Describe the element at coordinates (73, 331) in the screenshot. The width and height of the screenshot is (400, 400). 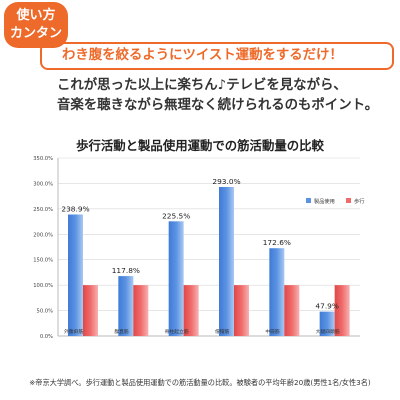
I see `category-label: 外腹斜筋` at that location.